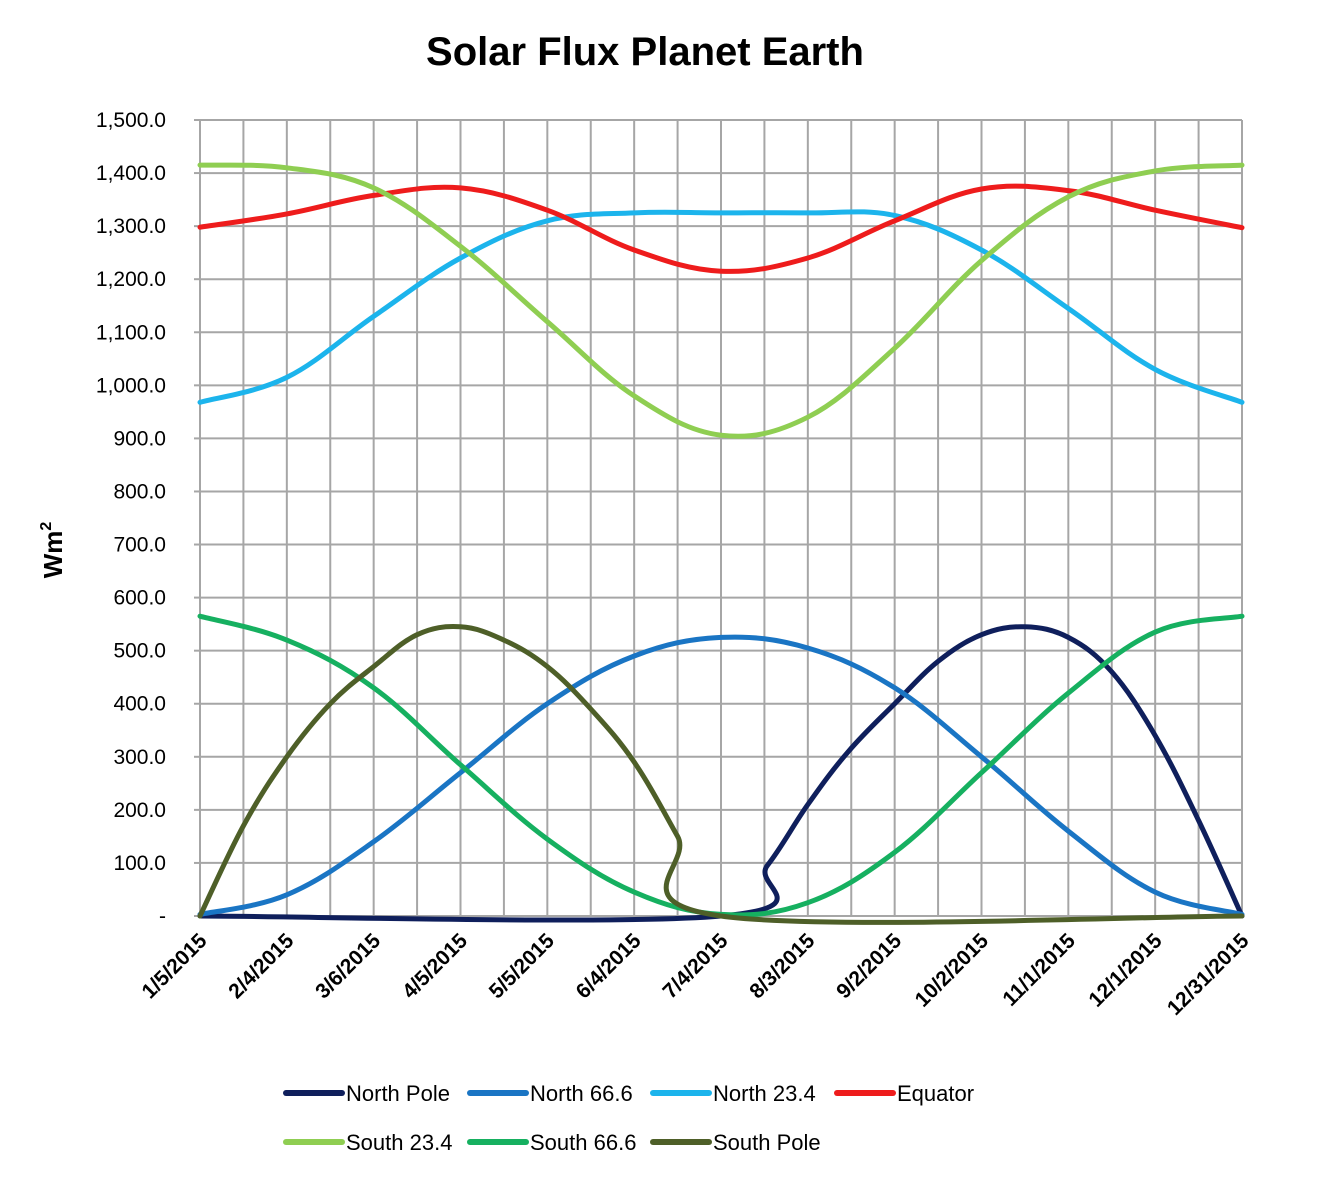  What do you see at coordinates (609, 966) in the screenshot?
I see `x-tick-label: 6/4/2015` at bounding box center [609, 966].